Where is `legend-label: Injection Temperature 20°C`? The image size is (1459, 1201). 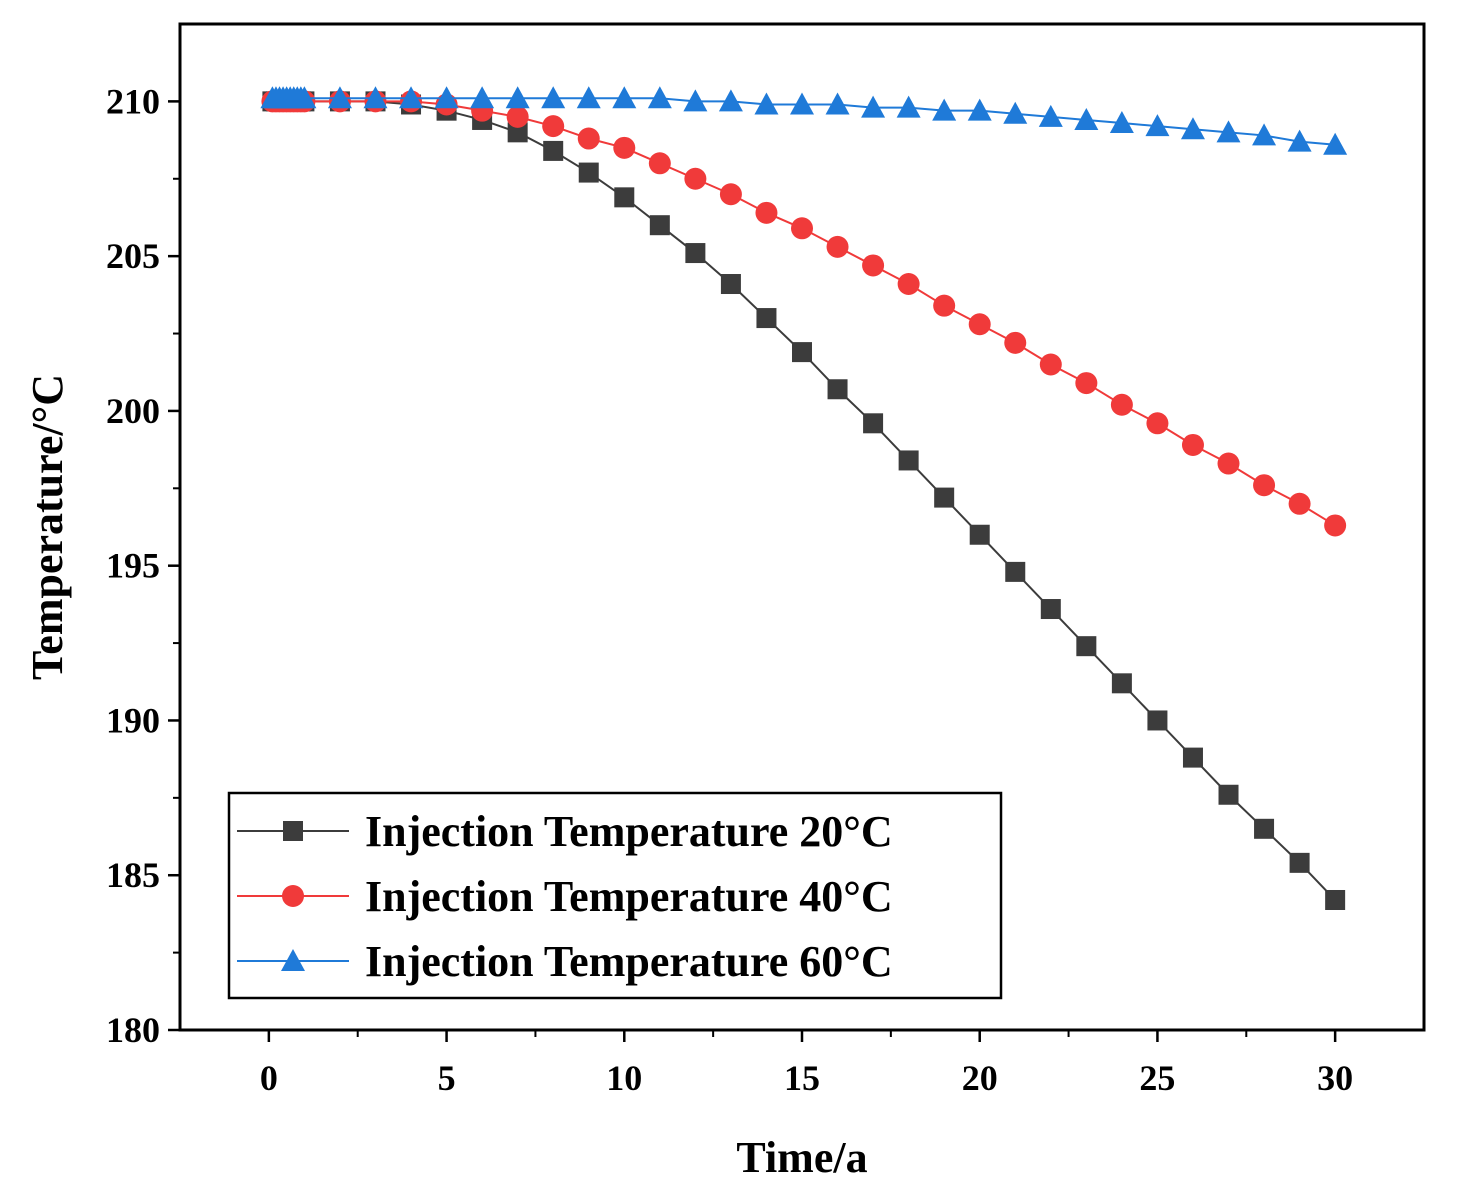
legend-label: Injection Temperature 20°C is located at coordinates (629, 831).